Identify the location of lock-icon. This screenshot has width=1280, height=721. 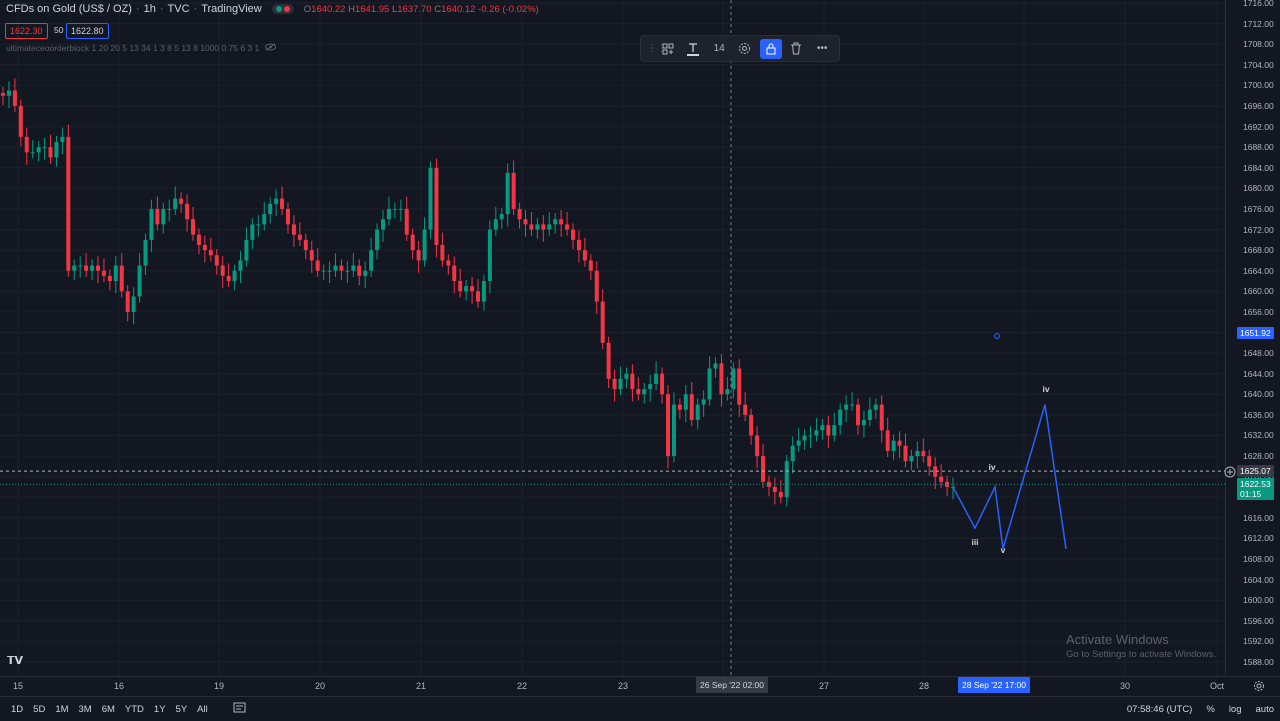
(770, 48).